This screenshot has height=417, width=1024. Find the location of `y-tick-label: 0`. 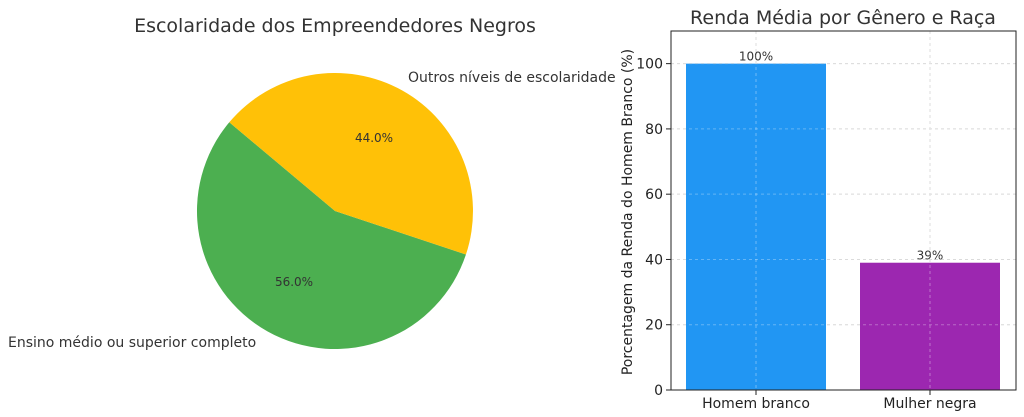

y-tick-label: 0 is located at coordinates (658, 391).